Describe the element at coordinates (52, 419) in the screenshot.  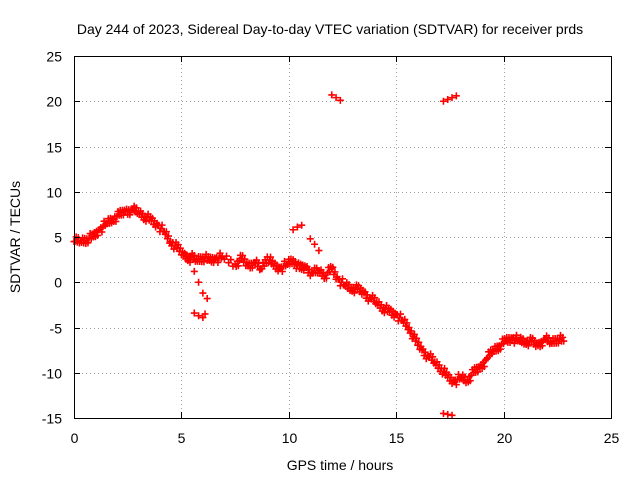
I see `y-tick-label: -15` at that location.